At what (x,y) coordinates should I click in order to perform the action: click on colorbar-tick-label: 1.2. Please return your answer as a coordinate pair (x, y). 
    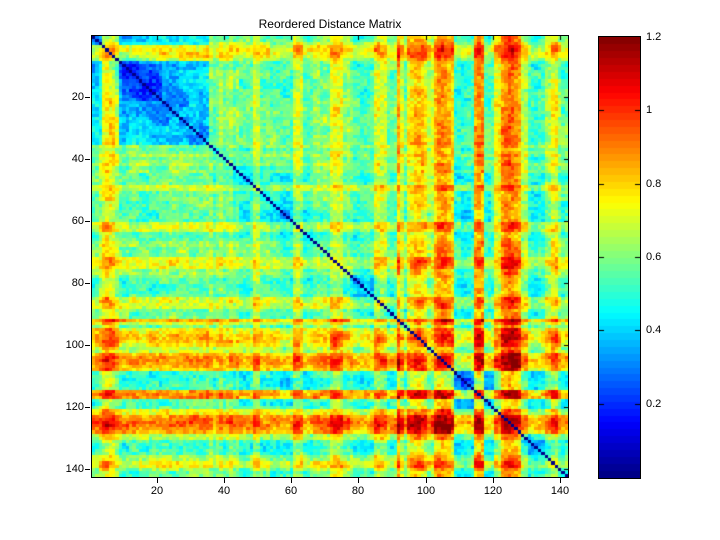
    Looking at the image, I should click on (654, 37).